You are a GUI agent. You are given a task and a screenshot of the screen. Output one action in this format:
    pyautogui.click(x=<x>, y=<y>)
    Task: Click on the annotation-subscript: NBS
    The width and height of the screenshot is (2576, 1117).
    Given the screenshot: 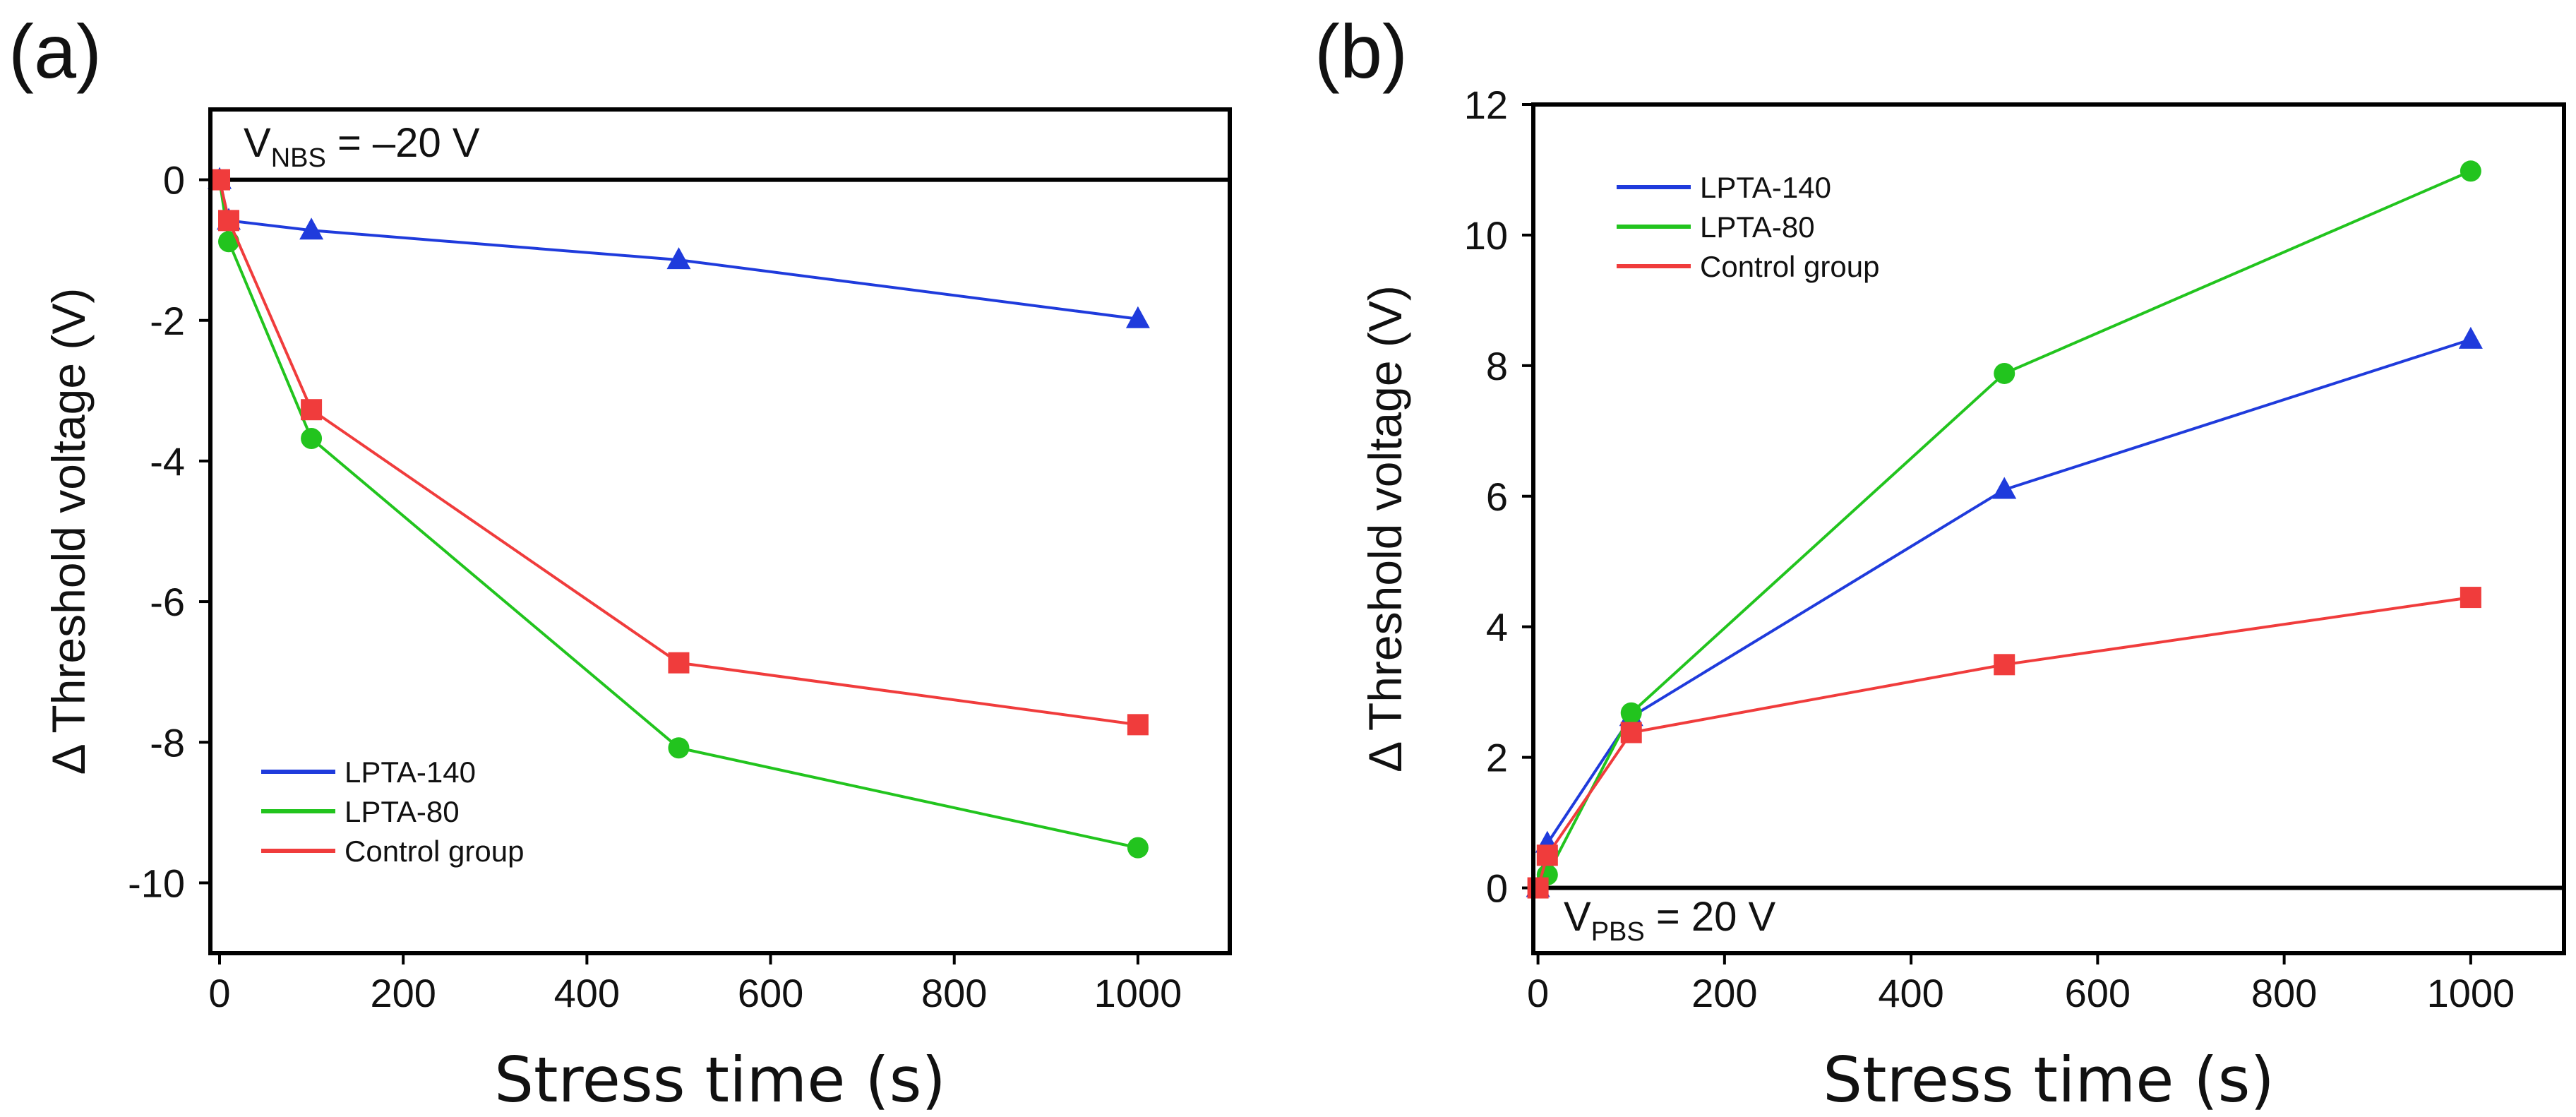 What is the action you would take?
    pyautogui.click(x=298, y=158)
    